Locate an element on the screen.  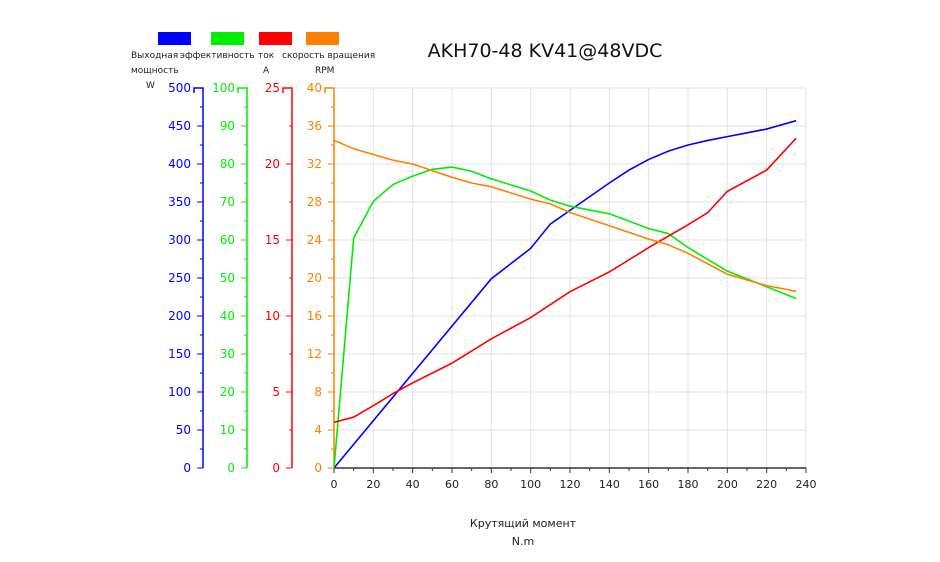
y-tick-label: 24 is located at coordinates (314, 240).